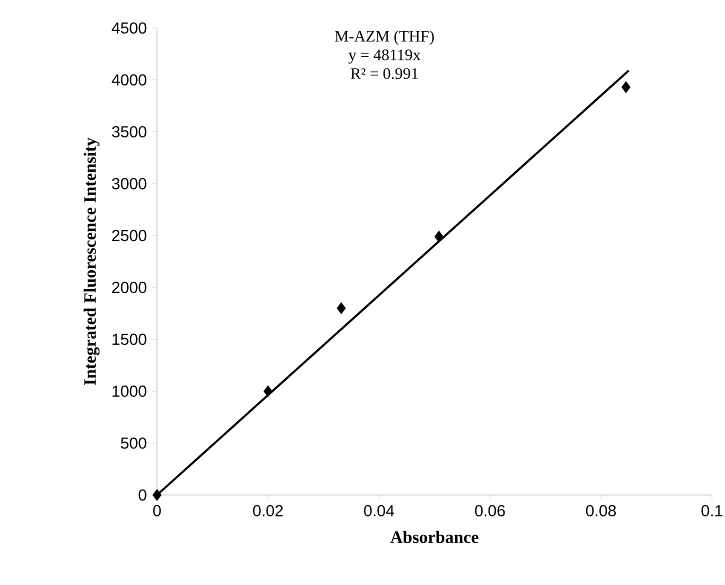 Image resolution: width=725 pixels, height=585 pixels. Describe the element at coordinates (133, 443) in the screenshot. I see `y-tick-label: 500` at that location.